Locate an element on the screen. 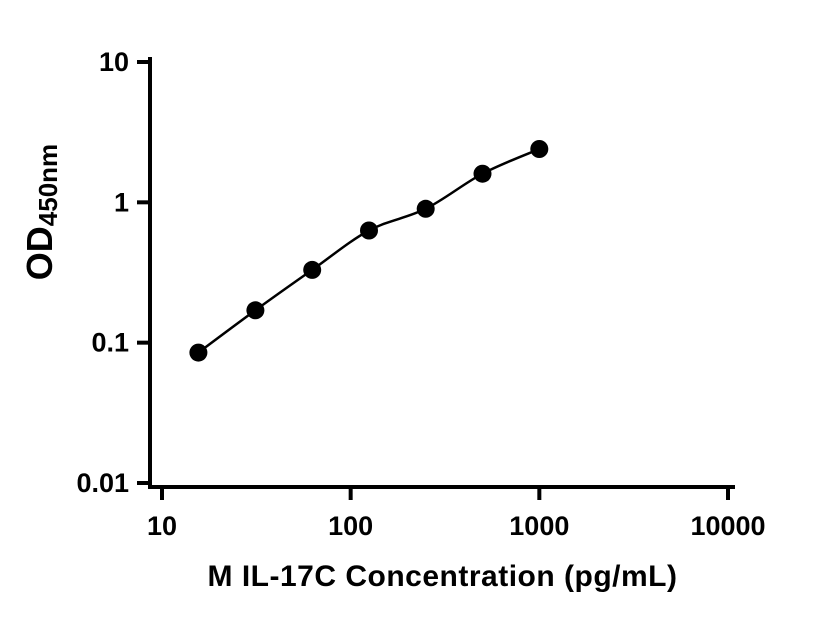 The image size is (816, 640). y-axis-tick-label: 0.1 is located at coordinates (110, 343).